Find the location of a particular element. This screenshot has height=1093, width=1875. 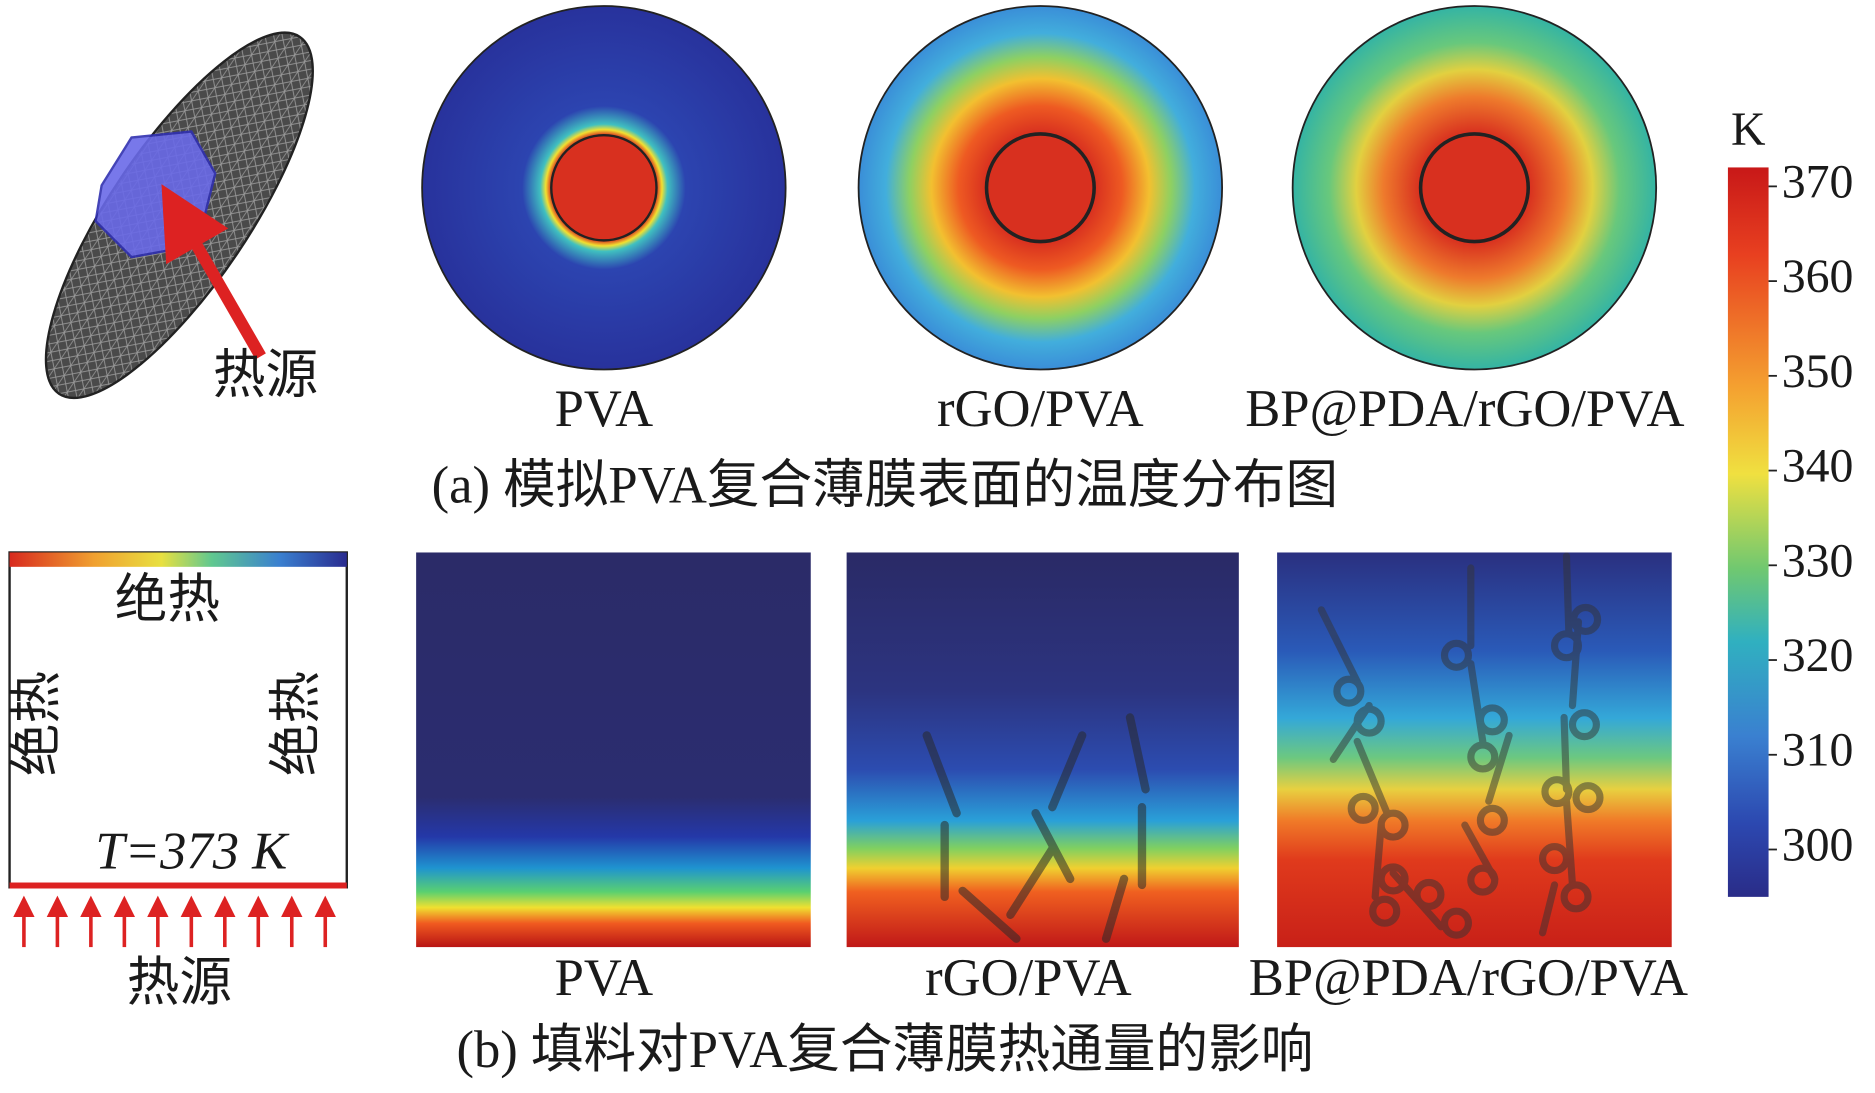

colorbar-tick-label: 330 is located at coordinates (1818, 560).